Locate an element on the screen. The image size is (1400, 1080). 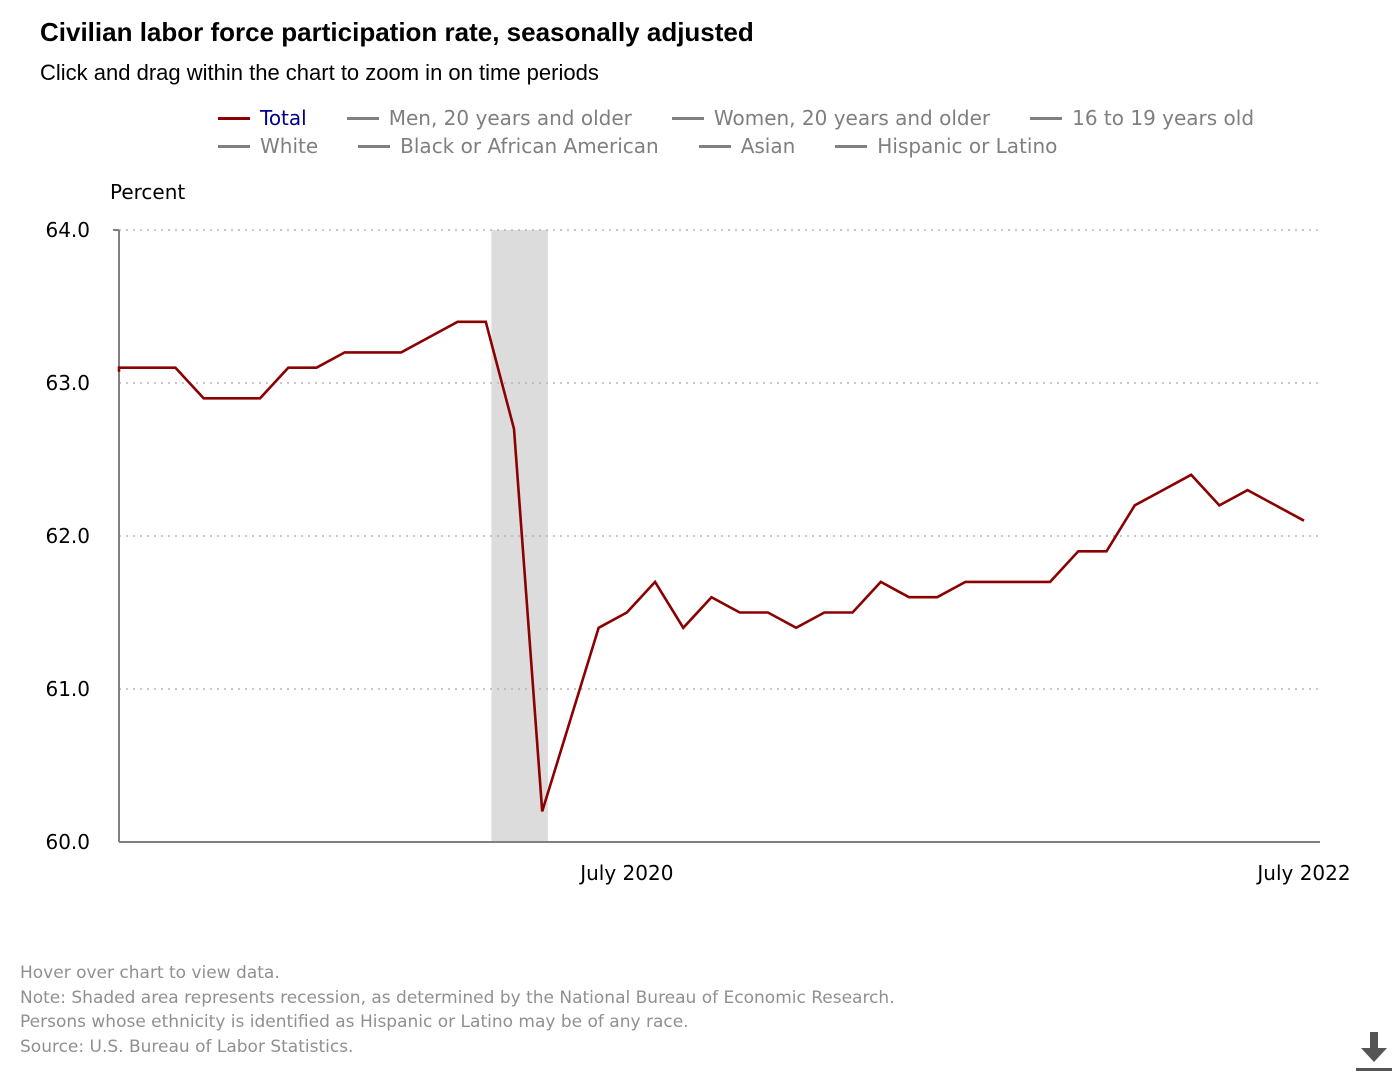
legend-item-asian: Asian is located at coordinates (747, 146).